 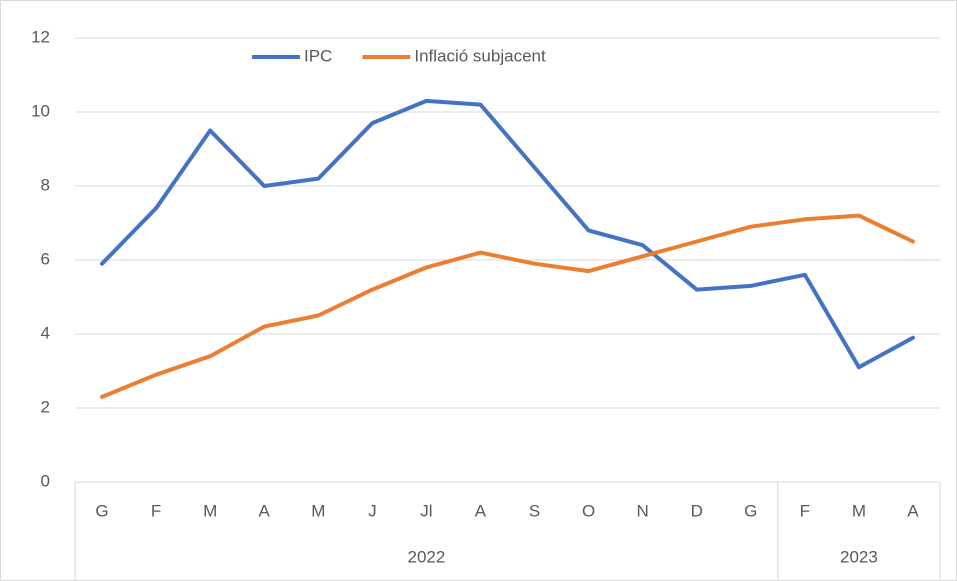 What do you see at coordinates (45, 480) in the screenshot?
I see `y-tick-label: 0` at bounding box center [45, 480].